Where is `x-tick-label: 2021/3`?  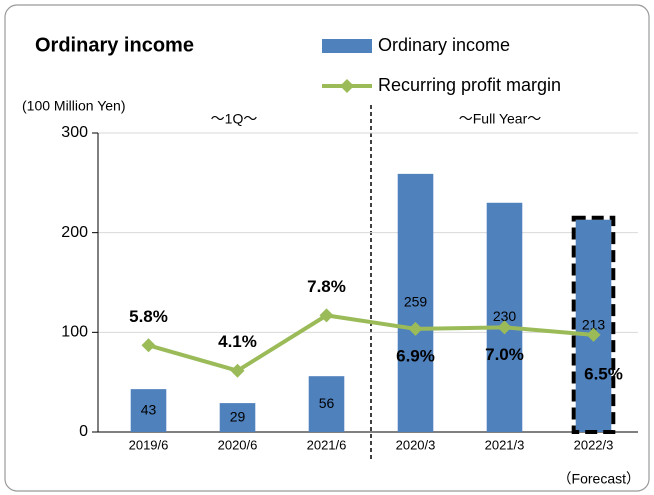 x-tick-label: 2021/3 is located at coordinates (505, 444).